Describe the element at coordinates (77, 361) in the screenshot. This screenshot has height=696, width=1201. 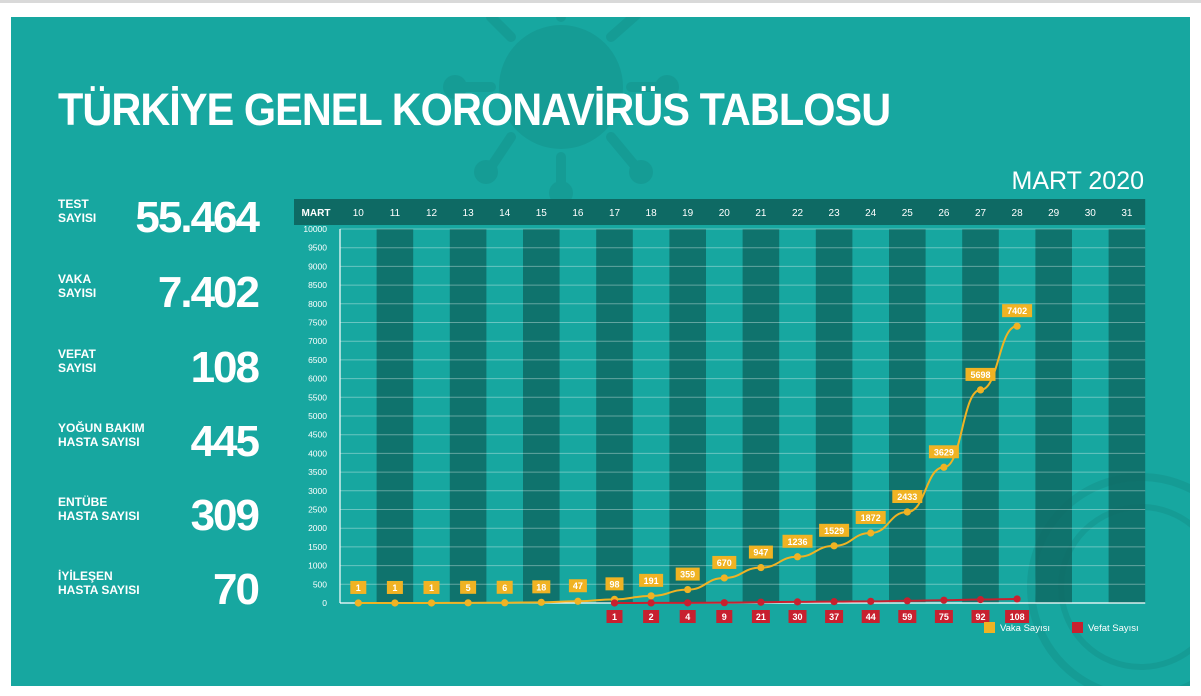
I see `stat-label: VEFAT SAYISI` at that location.